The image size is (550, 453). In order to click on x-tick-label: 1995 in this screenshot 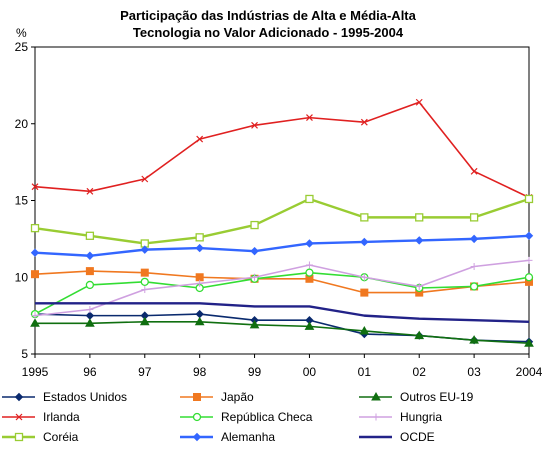, I will do `click(35, 372)`.